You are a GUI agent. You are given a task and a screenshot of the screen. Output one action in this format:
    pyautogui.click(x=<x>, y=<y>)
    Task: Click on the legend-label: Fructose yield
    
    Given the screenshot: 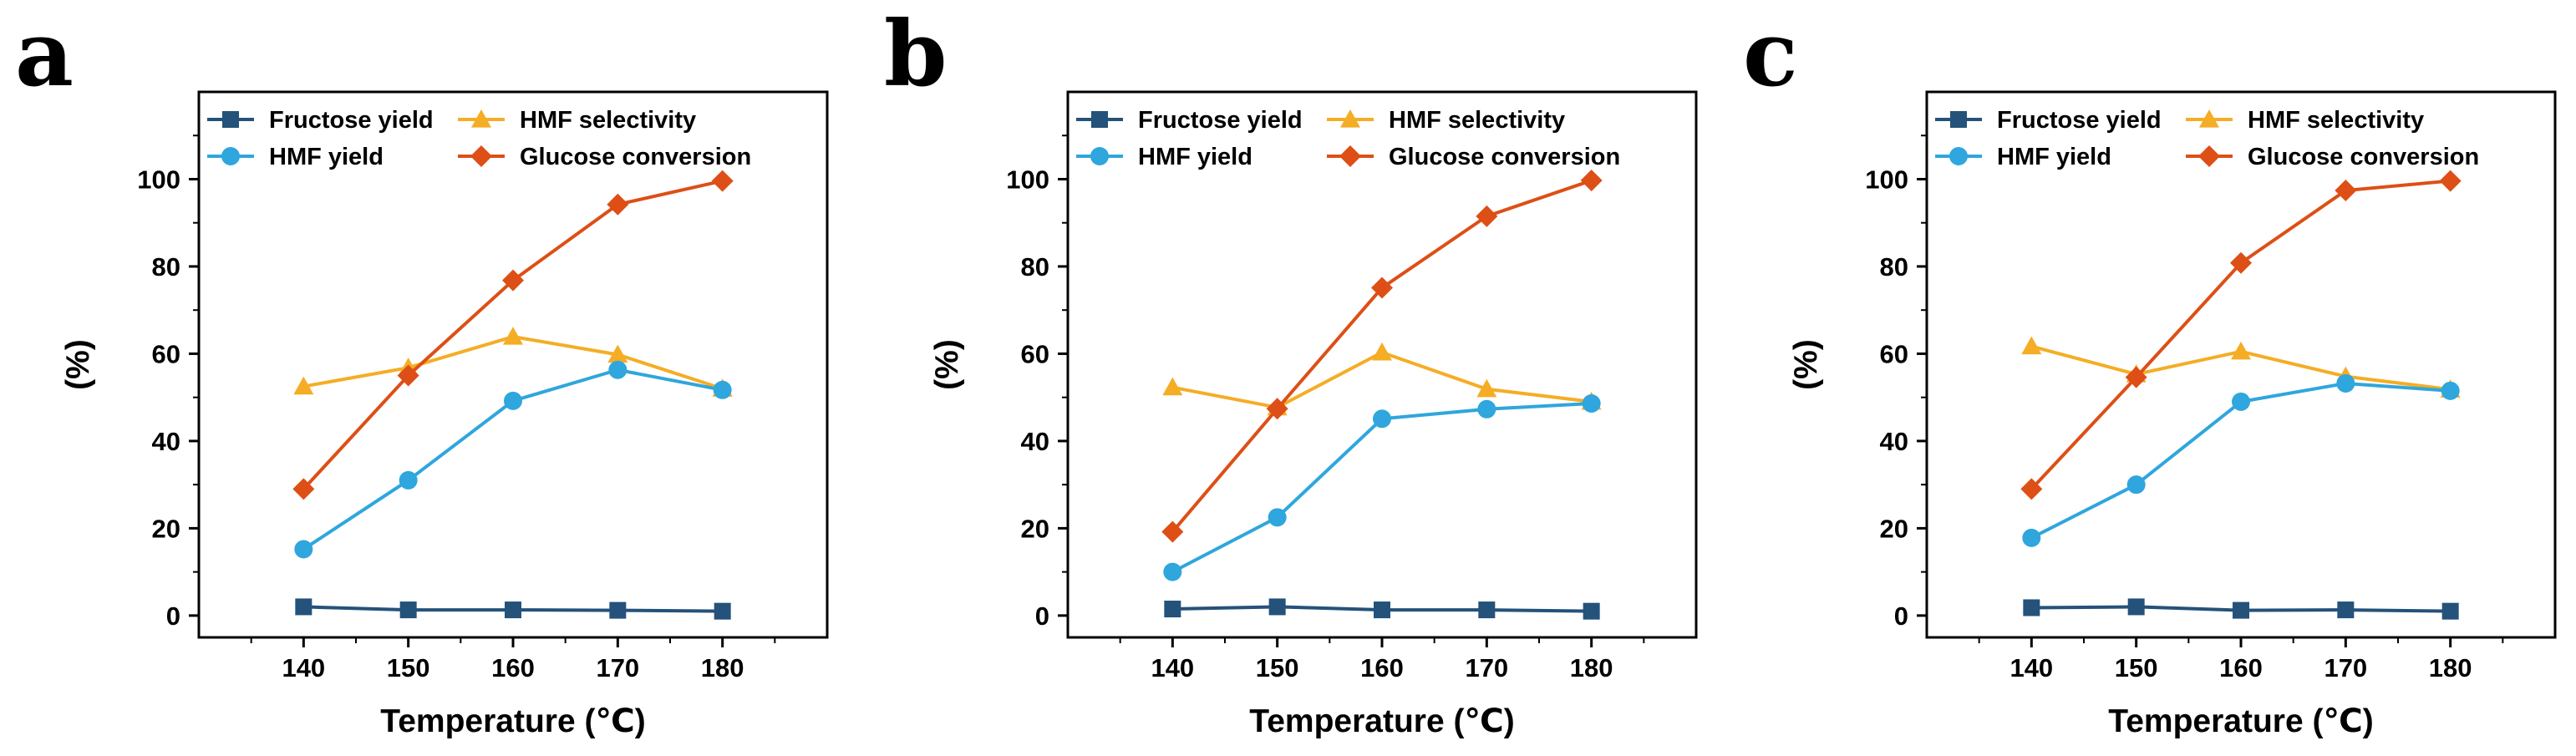 What is the action you would take?
    pyautogui.click(x=1220, y=120)
    